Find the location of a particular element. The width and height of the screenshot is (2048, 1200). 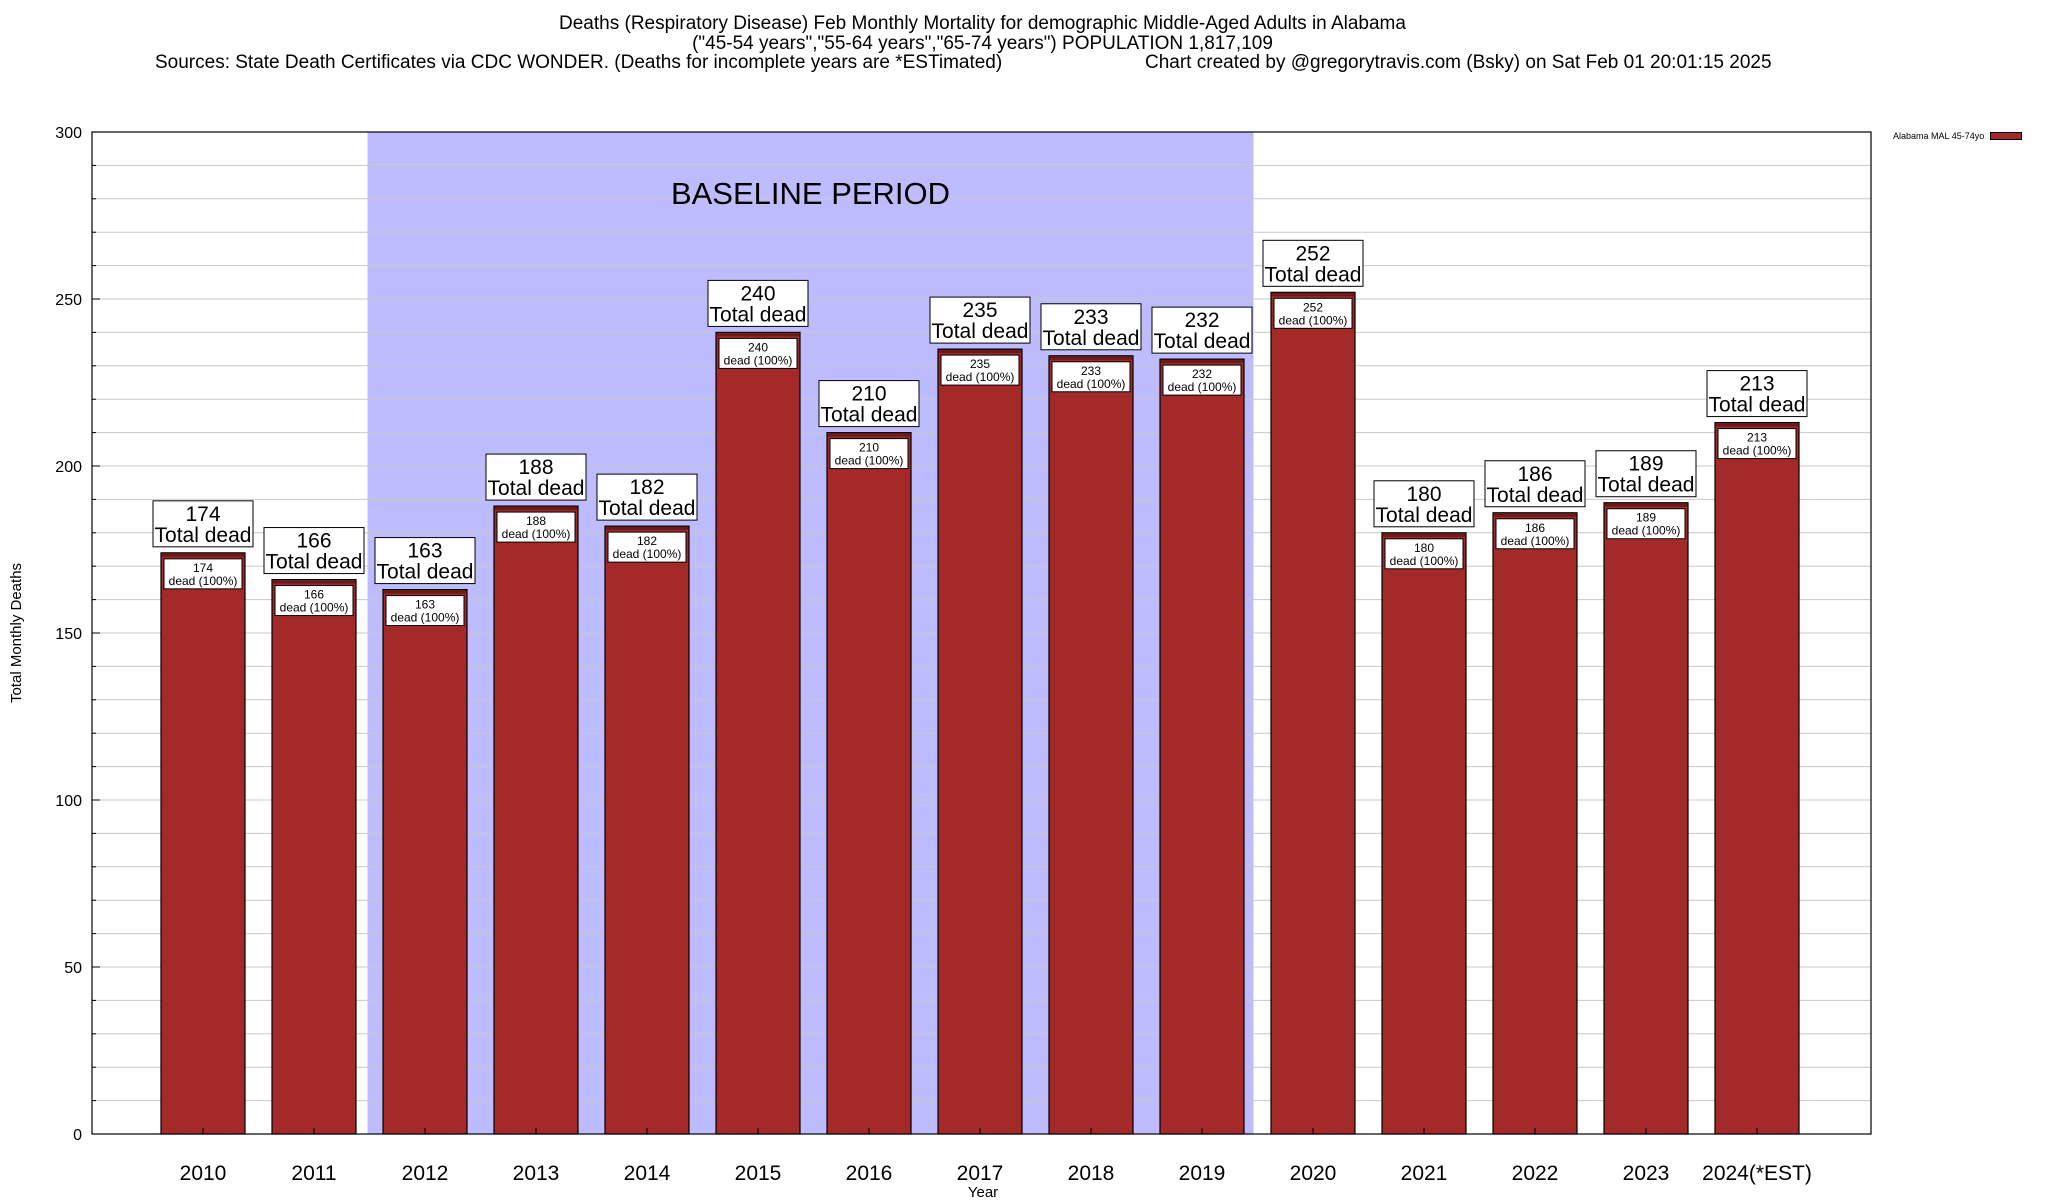

inner-value-label: 232 is located at coordinates (1202, 374).